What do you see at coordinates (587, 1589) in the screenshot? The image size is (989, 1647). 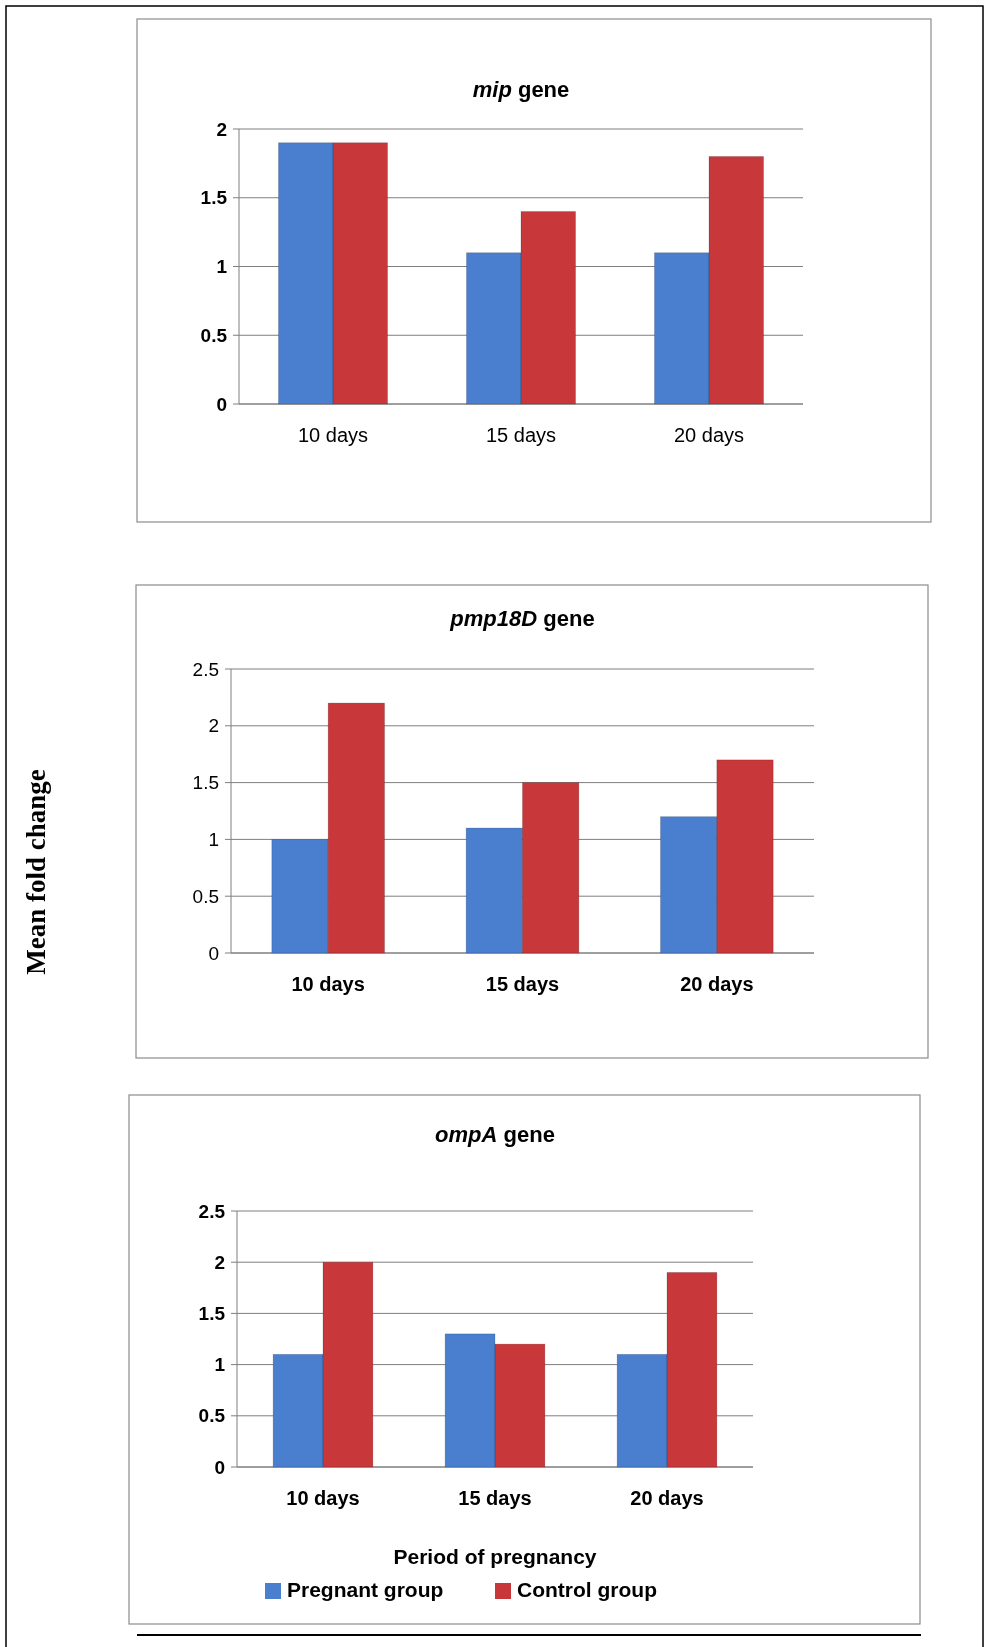 I see `legend-label: Control group` at bounding box center [587, 1589].